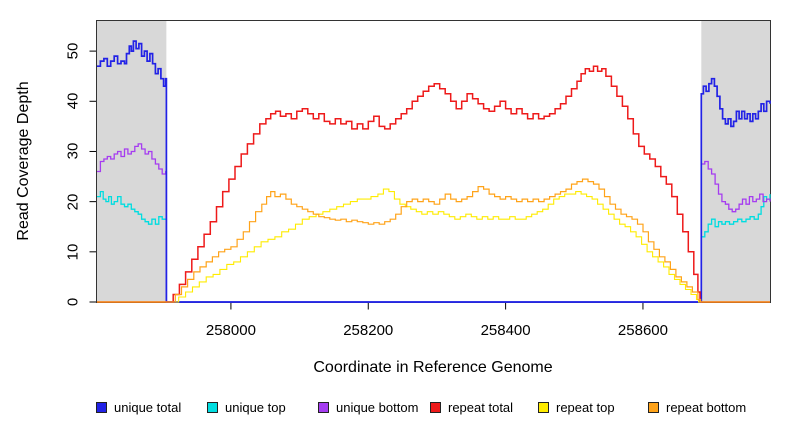 The width and height of the screenshot is (792, 432). I want to click on legend-item-unique-total: unique total, so click(139, 407).